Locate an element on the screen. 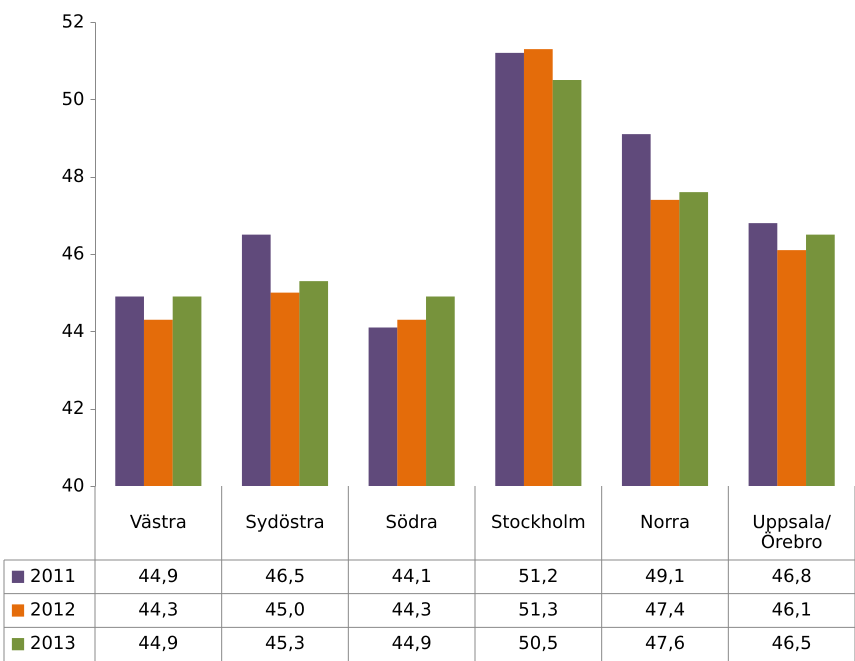 This screenshot has height=661, width=855. x-tick-label: Stockholm is located at coordinates (538, 522).